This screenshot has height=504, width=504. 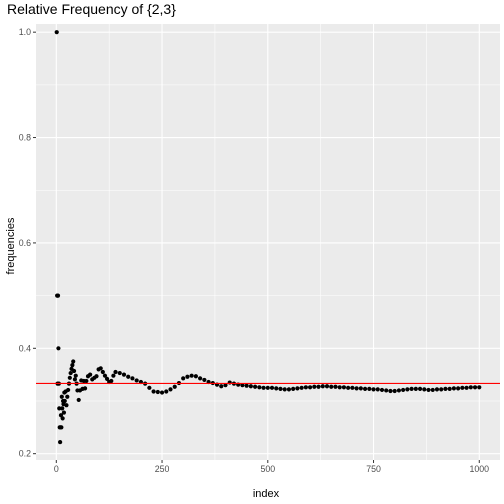 I want to click on y-axis-title: frequencies, so click(x=11, y=245).